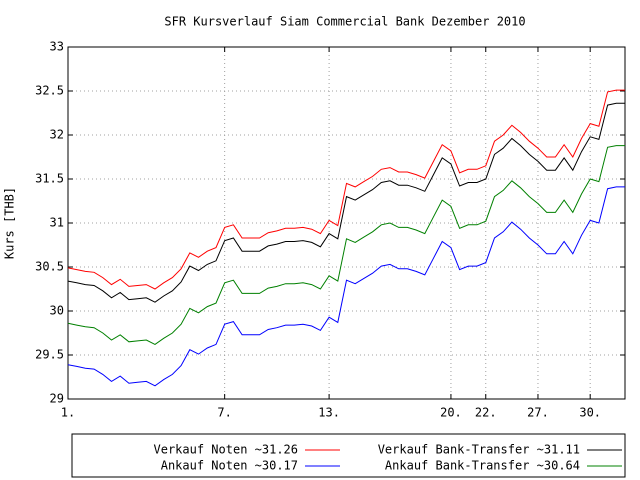  Describe the element at coordinates (226, 450) in the screenshot. I see `legend-label: Verkauf Noten ~31.26` at that location.